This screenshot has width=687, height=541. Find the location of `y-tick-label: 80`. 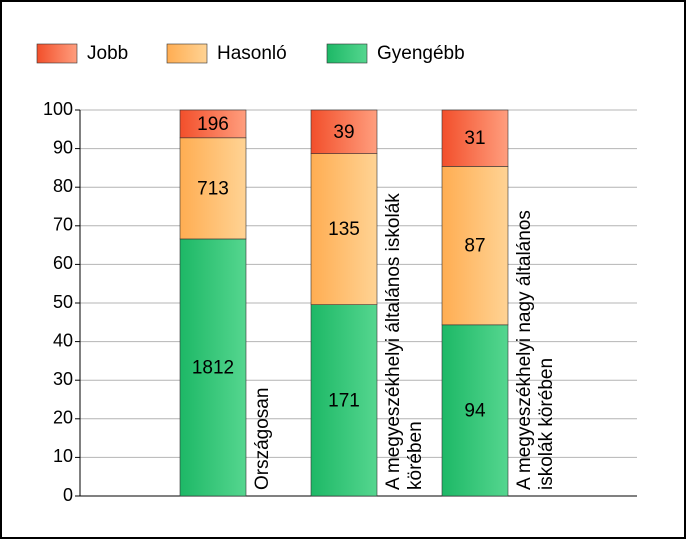

y-tick-label: 80 is located at coordinates (63, 186).